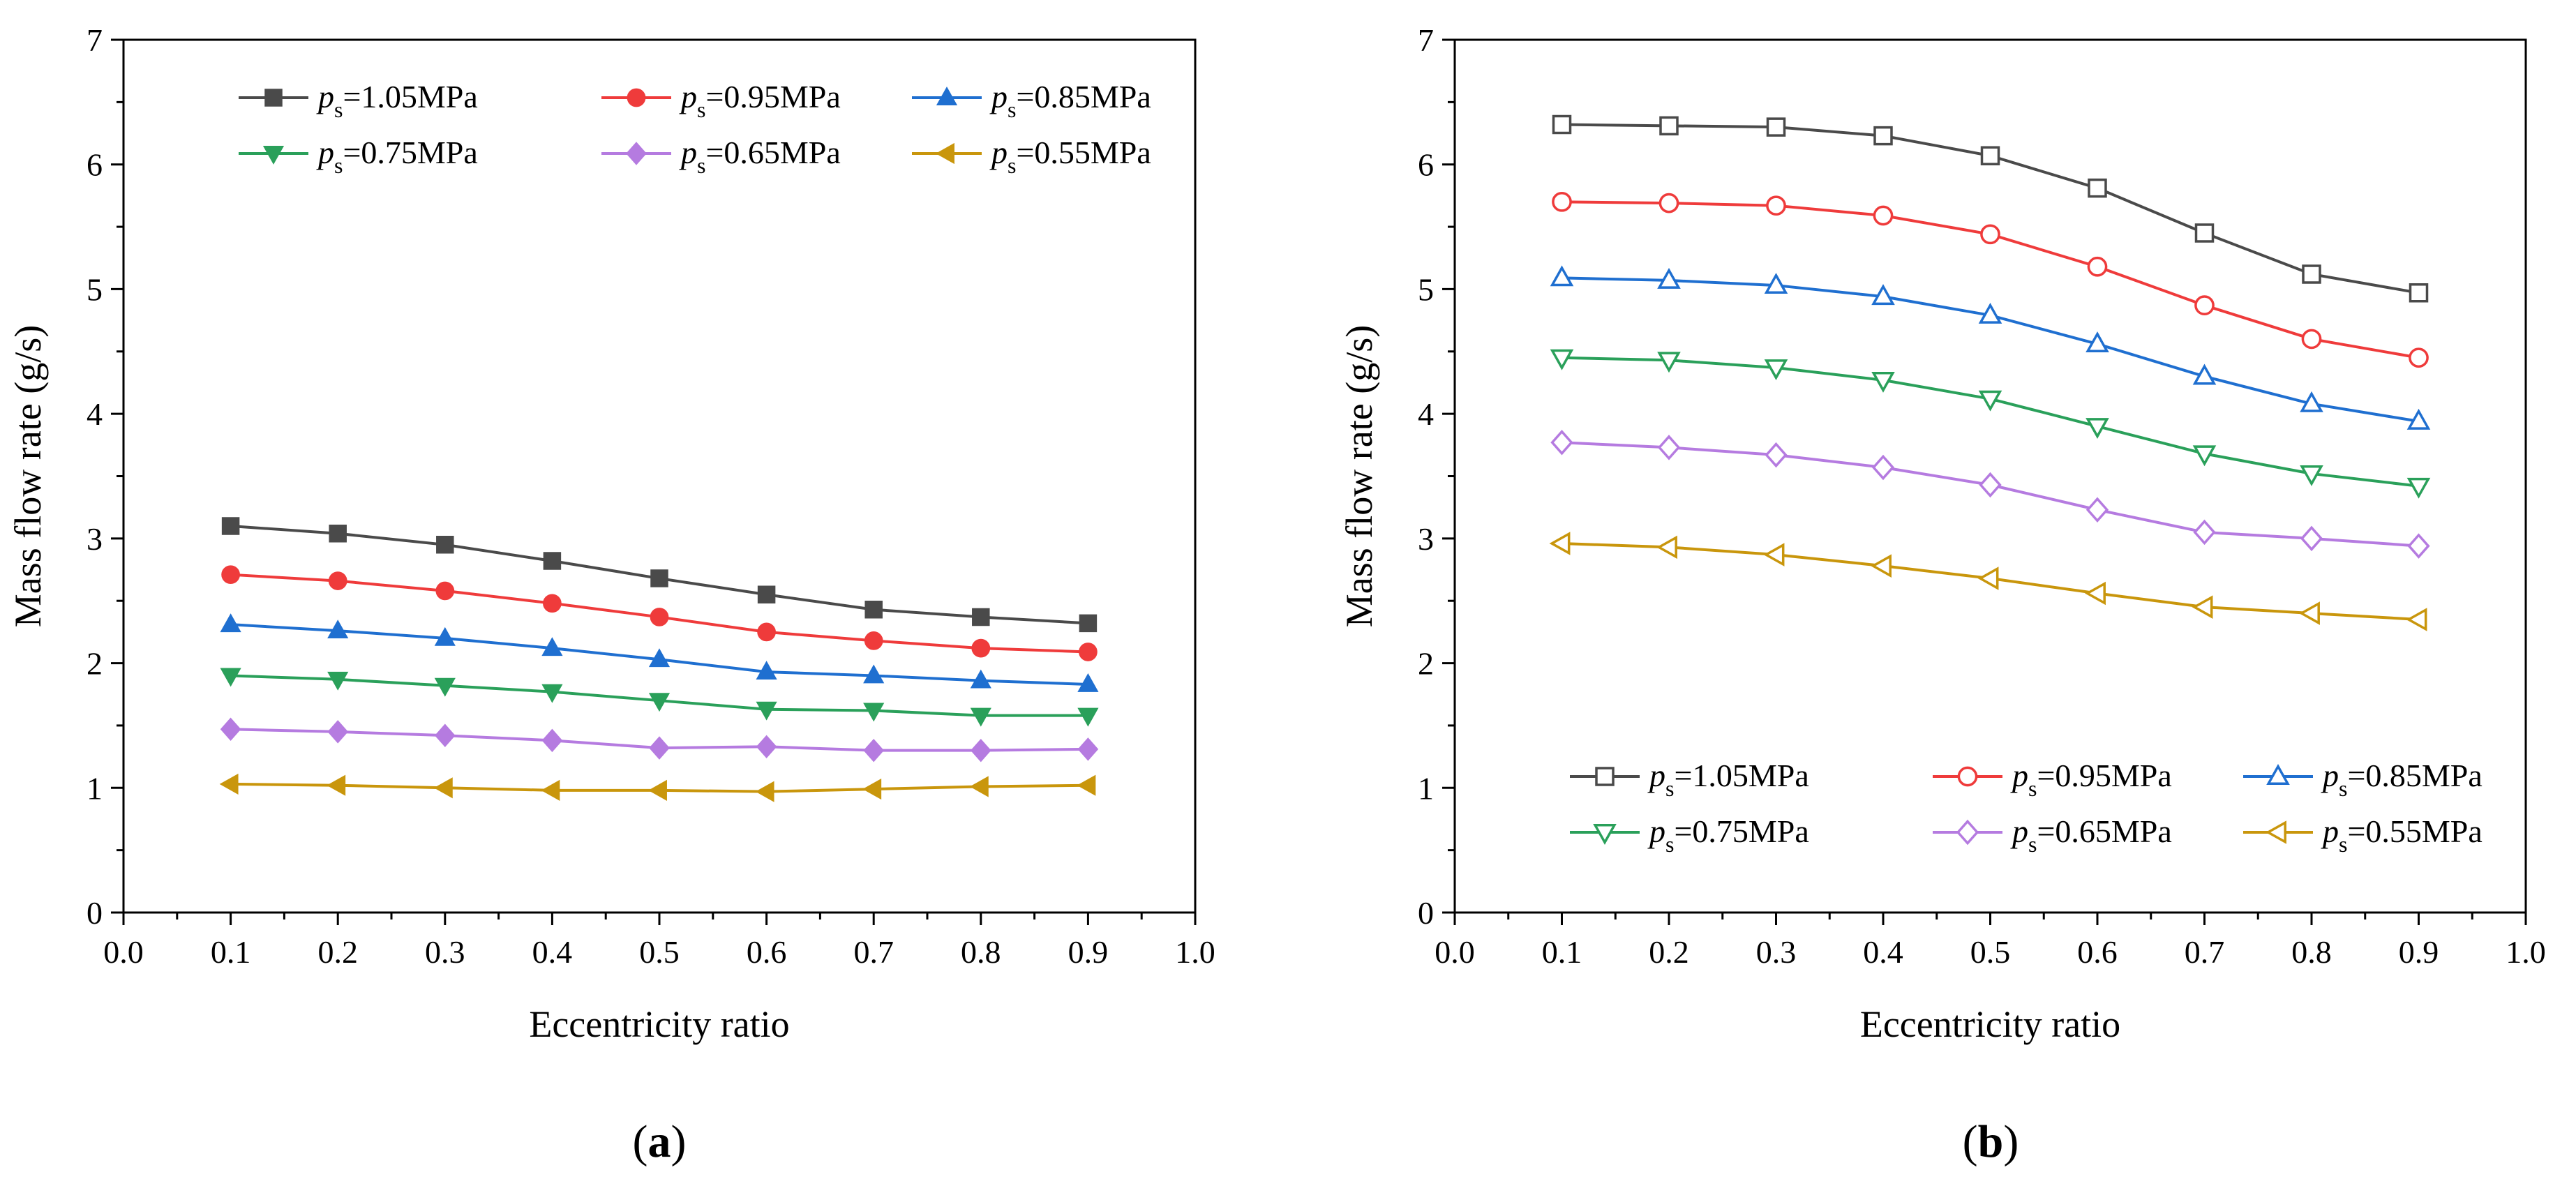 This screenshot has height=1186, width=2576. Describe the element at coordinates (1883, 952) in the screenshot. I see `x-tick-label: 0.4` at that location.